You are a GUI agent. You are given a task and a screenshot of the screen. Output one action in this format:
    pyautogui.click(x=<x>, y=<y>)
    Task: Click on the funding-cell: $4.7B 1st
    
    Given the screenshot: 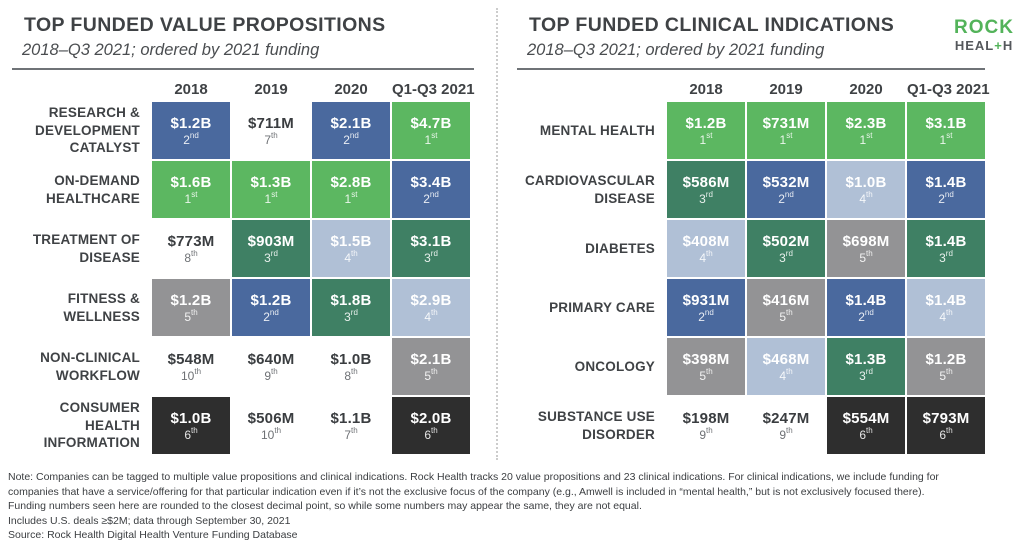 What is the action you would take?
    pyautogui.click(x=431, y=130)
    